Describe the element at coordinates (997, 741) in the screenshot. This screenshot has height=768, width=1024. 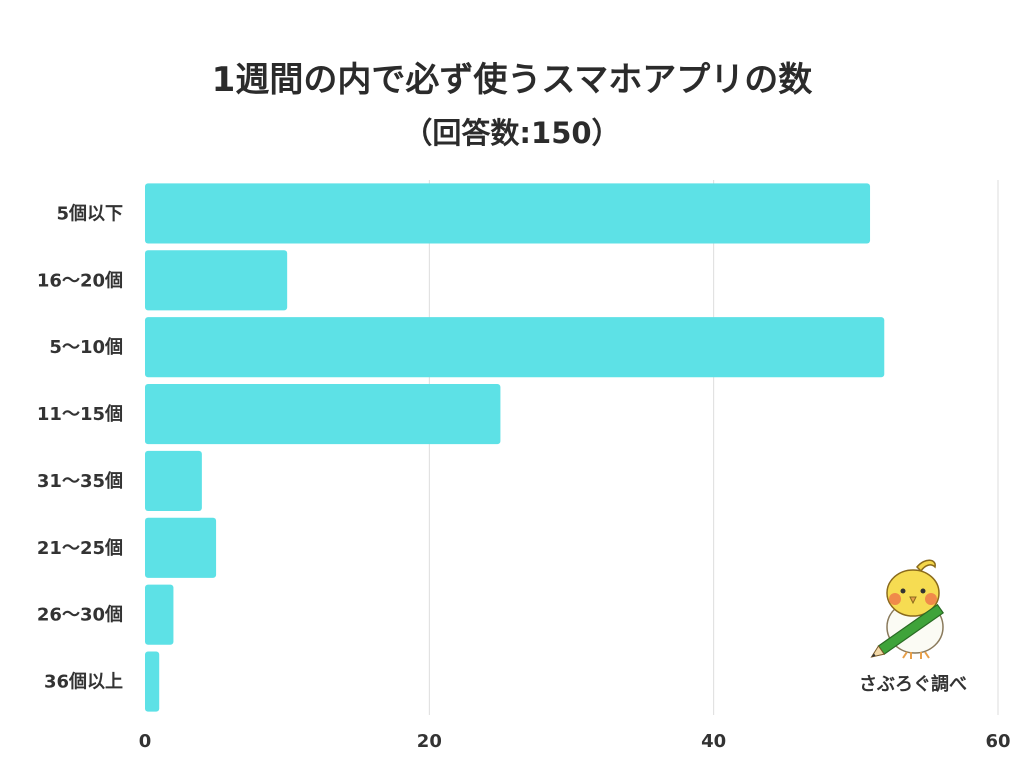
I see `x-tick-label: 60` at that location.